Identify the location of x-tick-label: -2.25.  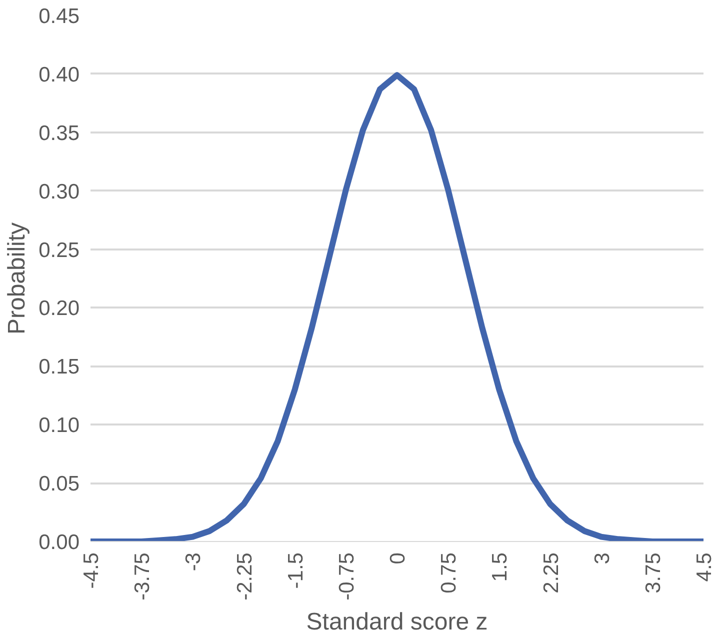
(244, 576).